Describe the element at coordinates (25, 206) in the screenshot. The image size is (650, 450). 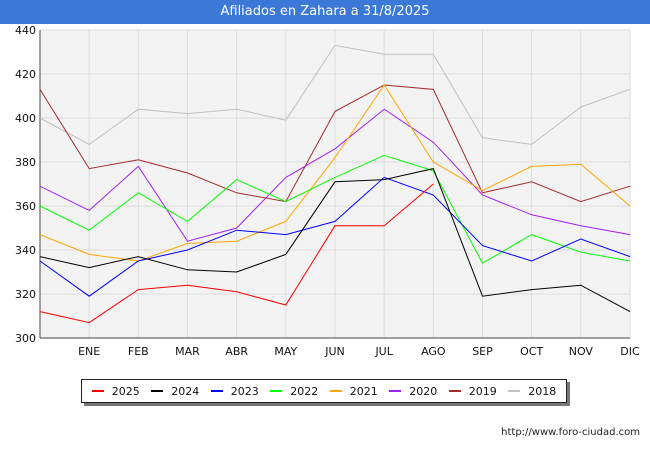
I see `y-tick-label: 360` at that location.